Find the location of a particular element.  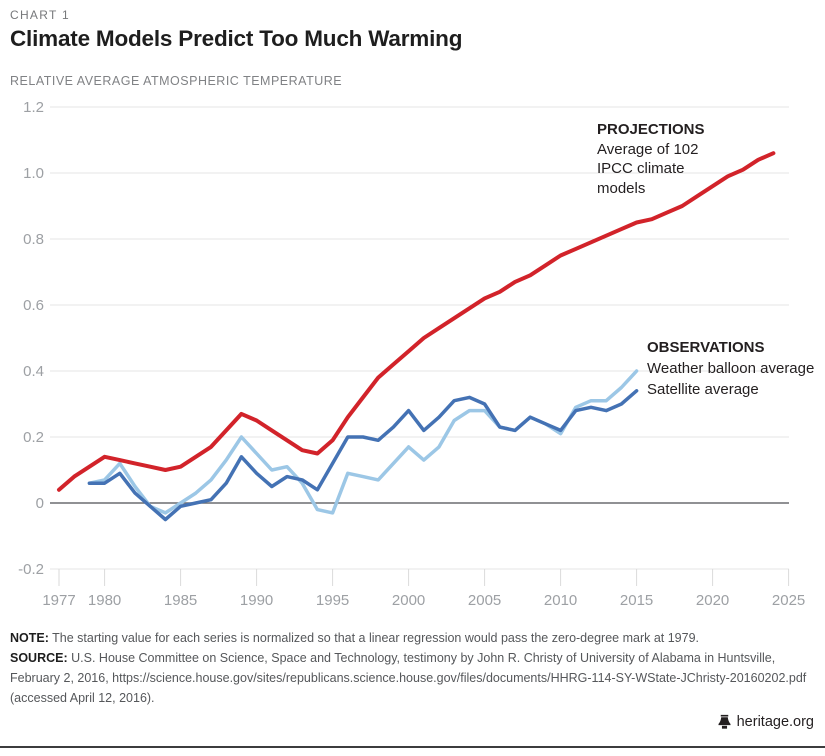

source-label: SOURCE: is located at coordinates (39, 658).